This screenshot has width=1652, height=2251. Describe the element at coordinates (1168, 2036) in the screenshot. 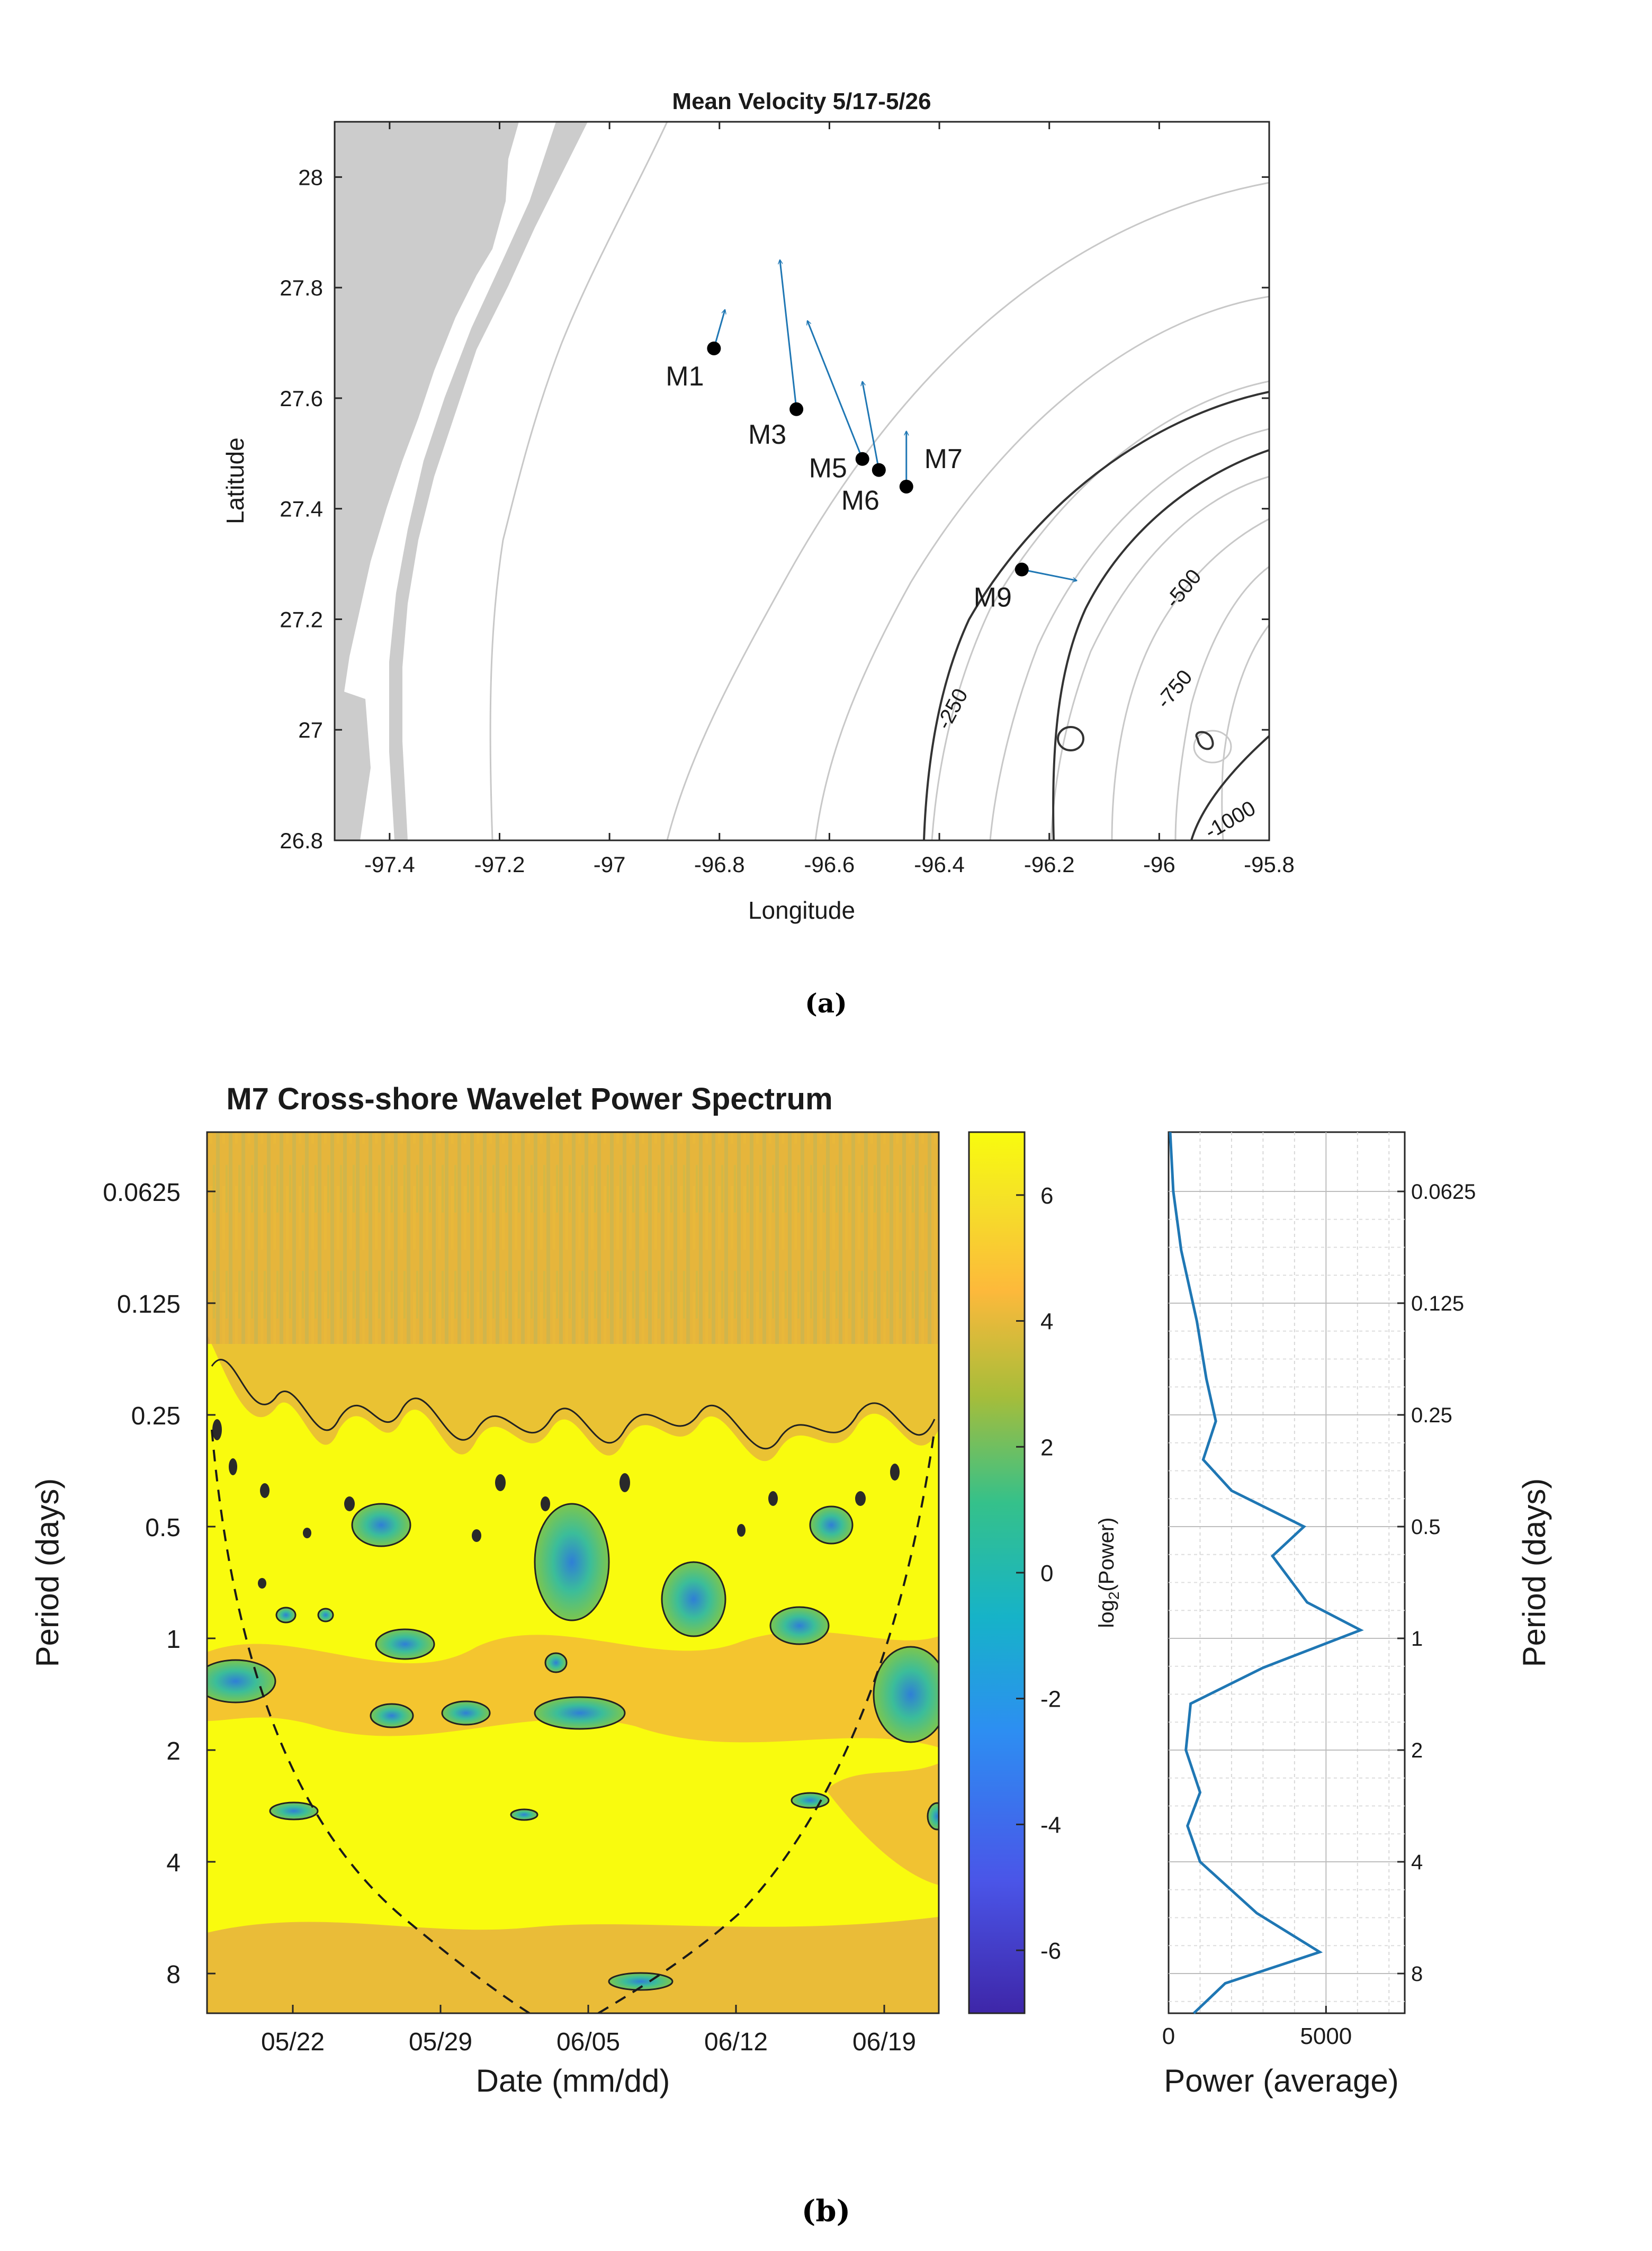

I see `power-tick-label: 0` at that location.